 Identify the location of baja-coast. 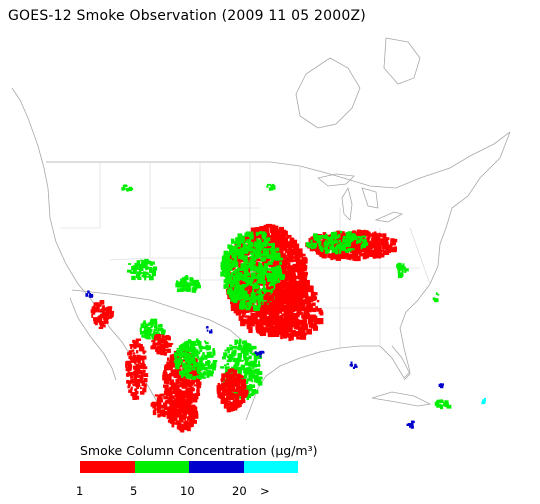
(93, 339).